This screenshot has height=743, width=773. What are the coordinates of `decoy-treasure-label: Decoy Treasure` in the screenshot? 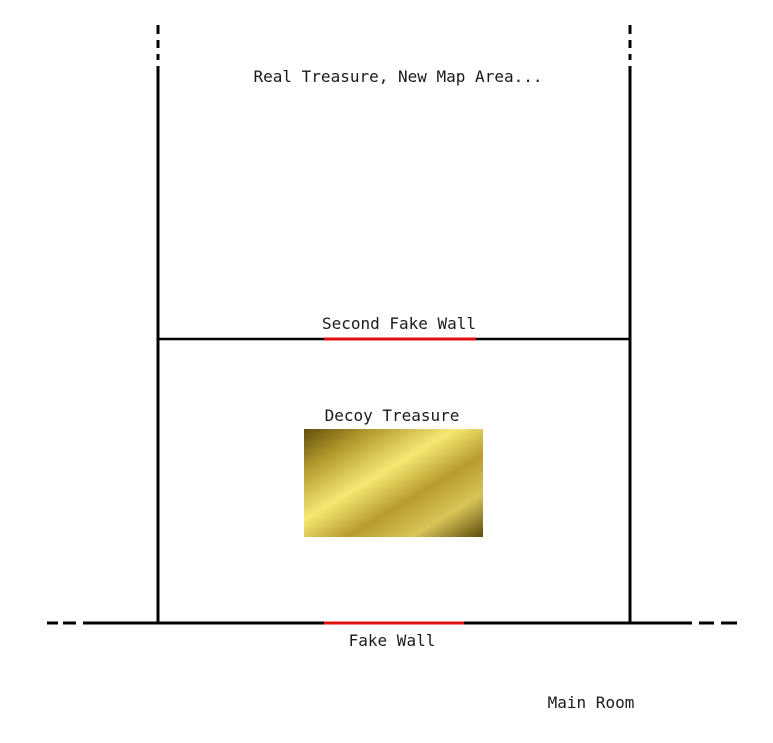 It's located at (392, 415).